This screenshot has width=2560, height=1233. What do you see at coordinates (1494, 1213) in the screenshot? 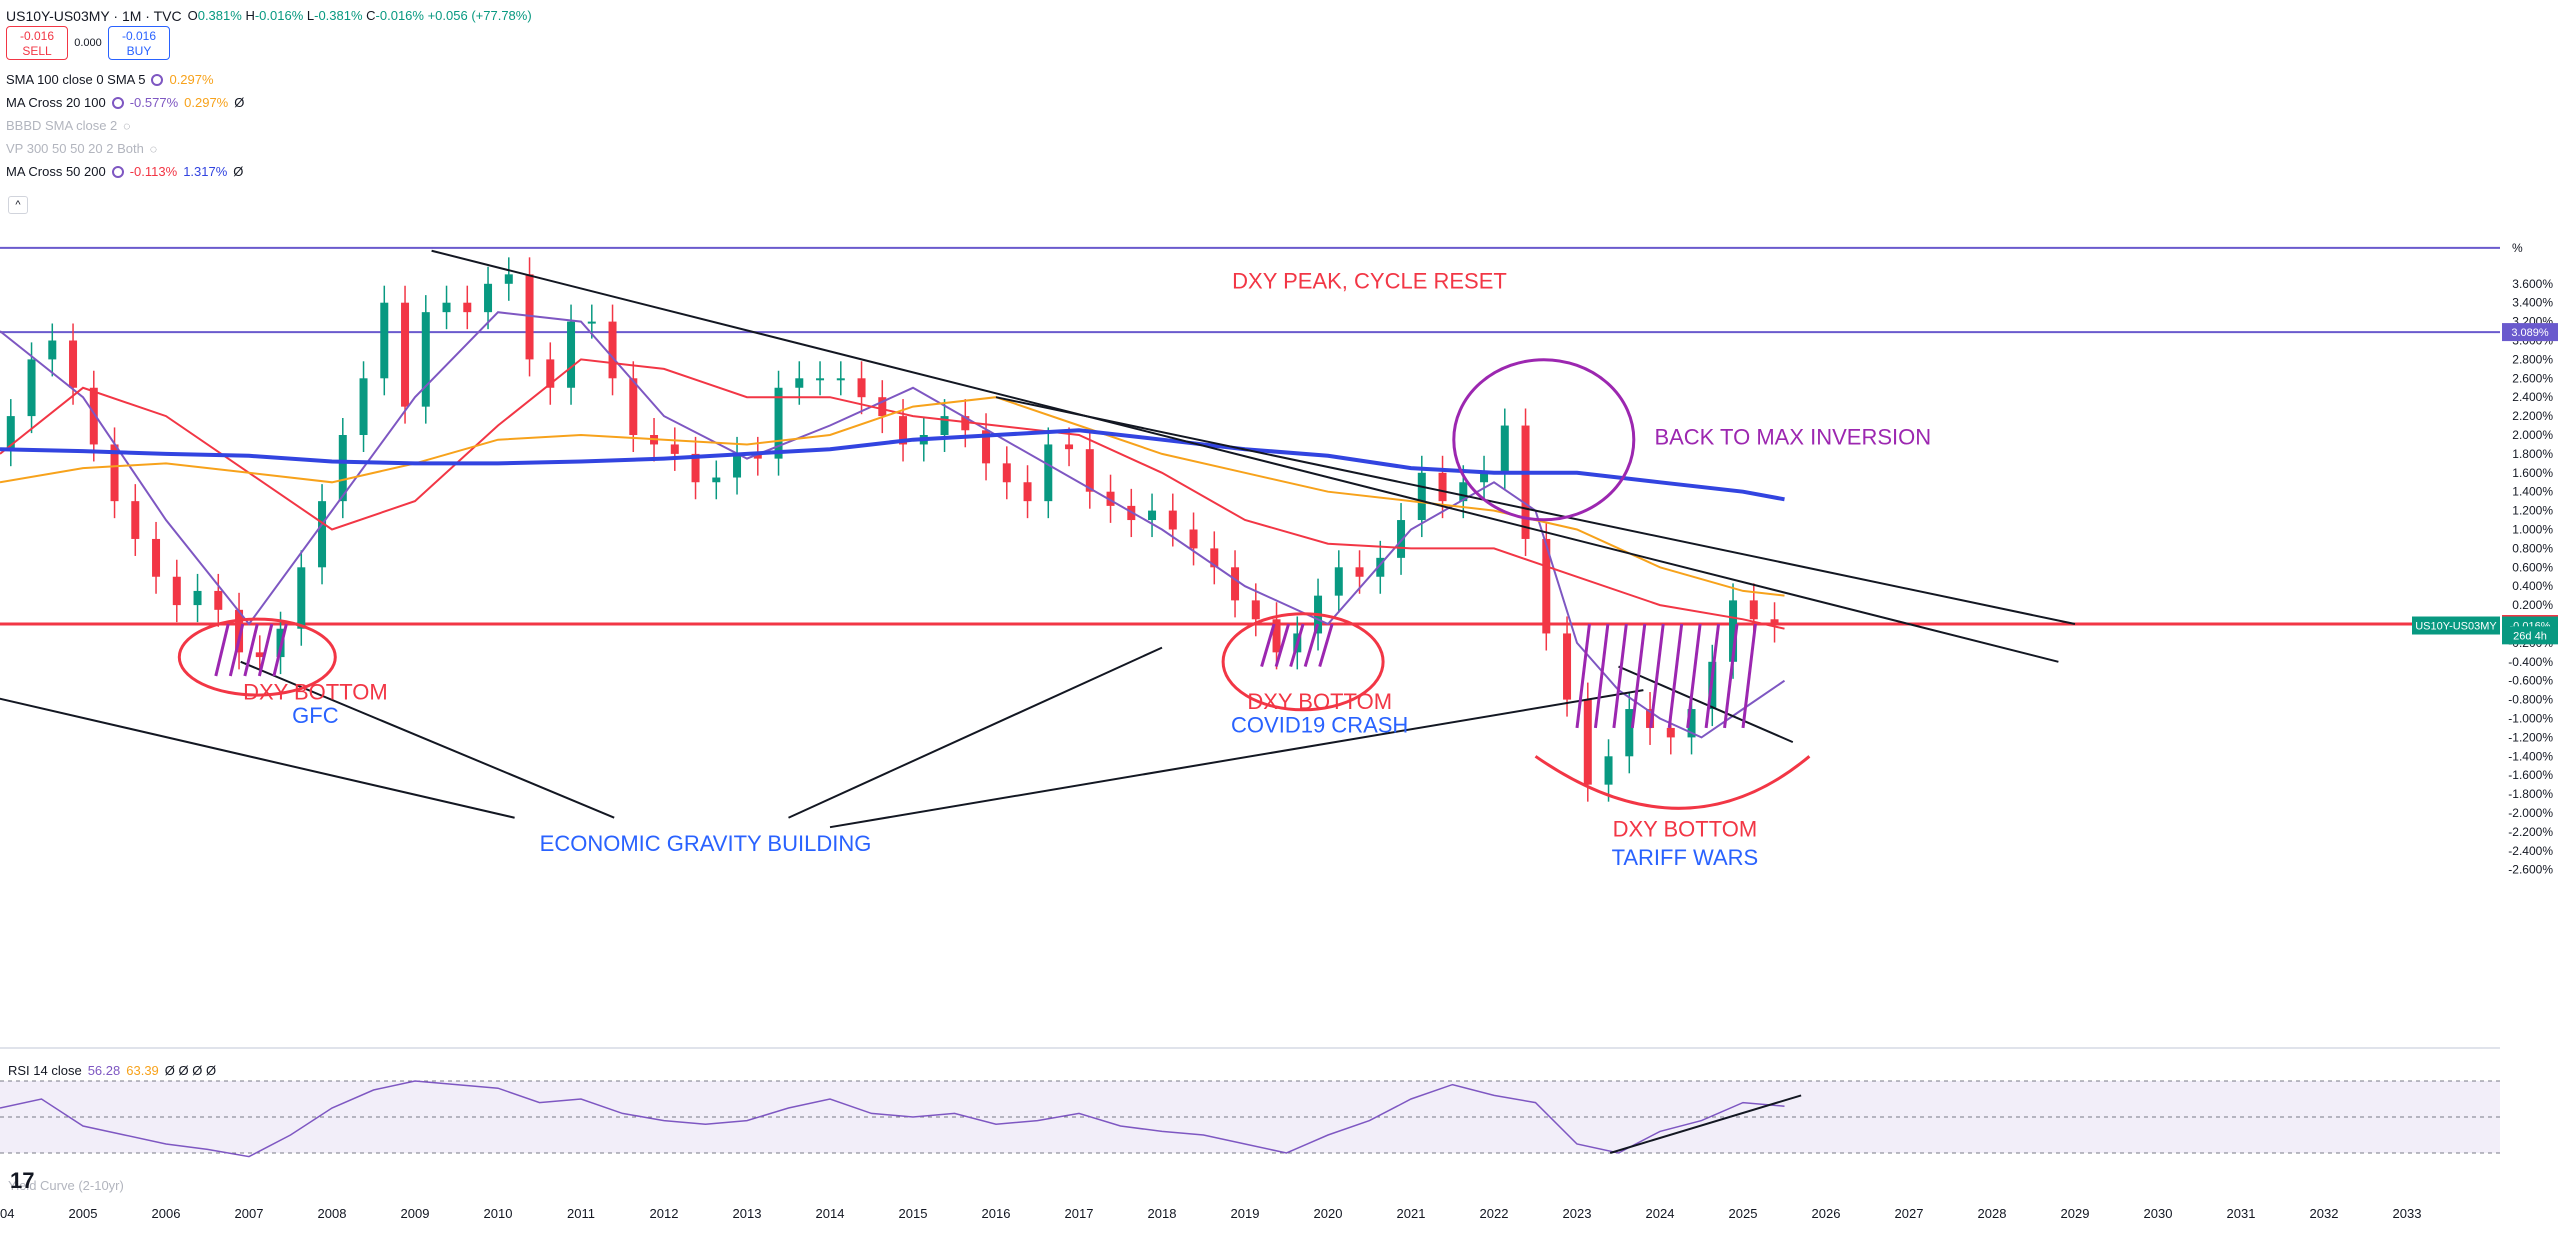
I see `x-tick-label: 2022` at bounding box center [1494, 1213].